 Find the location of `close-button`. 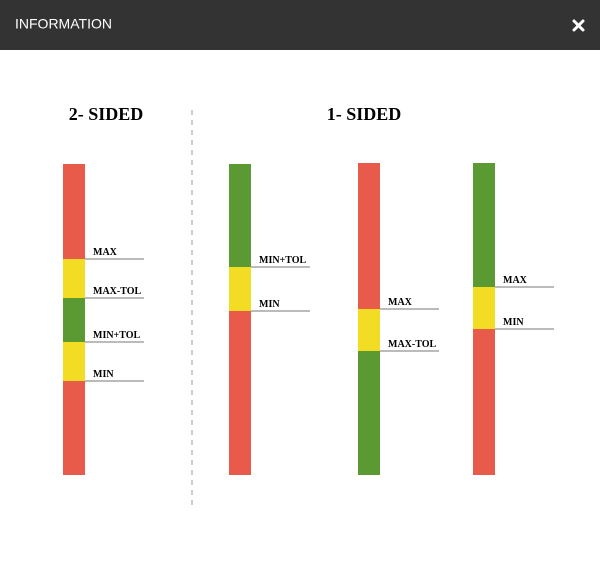

close-button is located at coordinates (578, 25).